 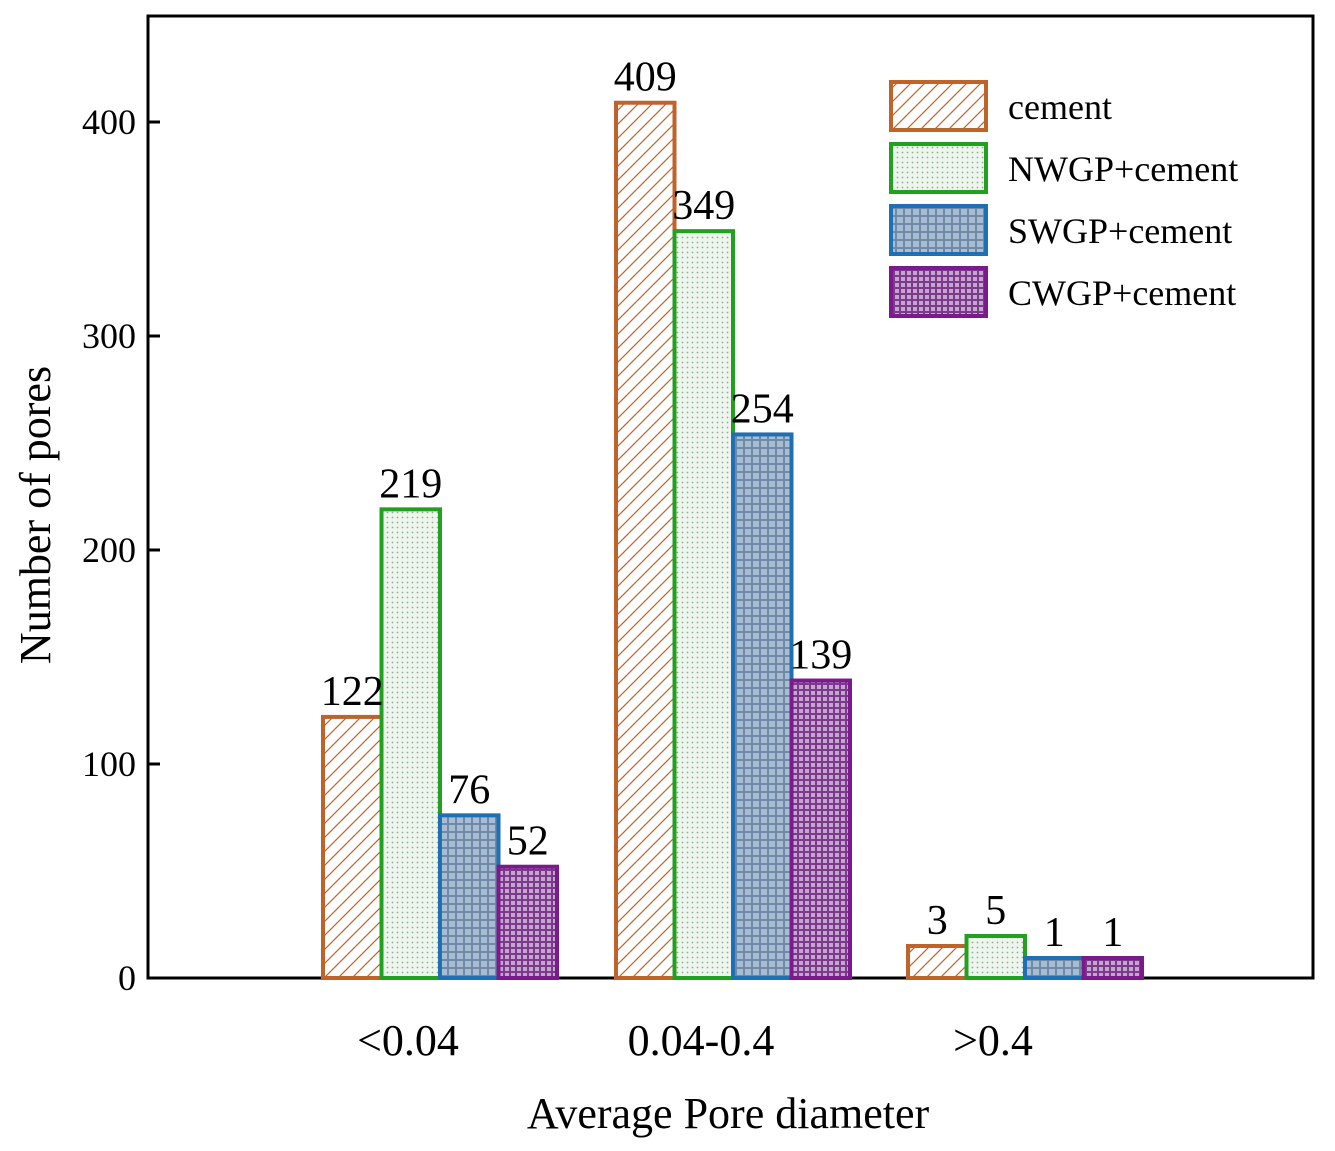 What do you see at coordinates (703, 206) in the screenshot?
I see `data-label-nwgp-cement-0-04-0-4: 349` at bounding box center [703, 206].